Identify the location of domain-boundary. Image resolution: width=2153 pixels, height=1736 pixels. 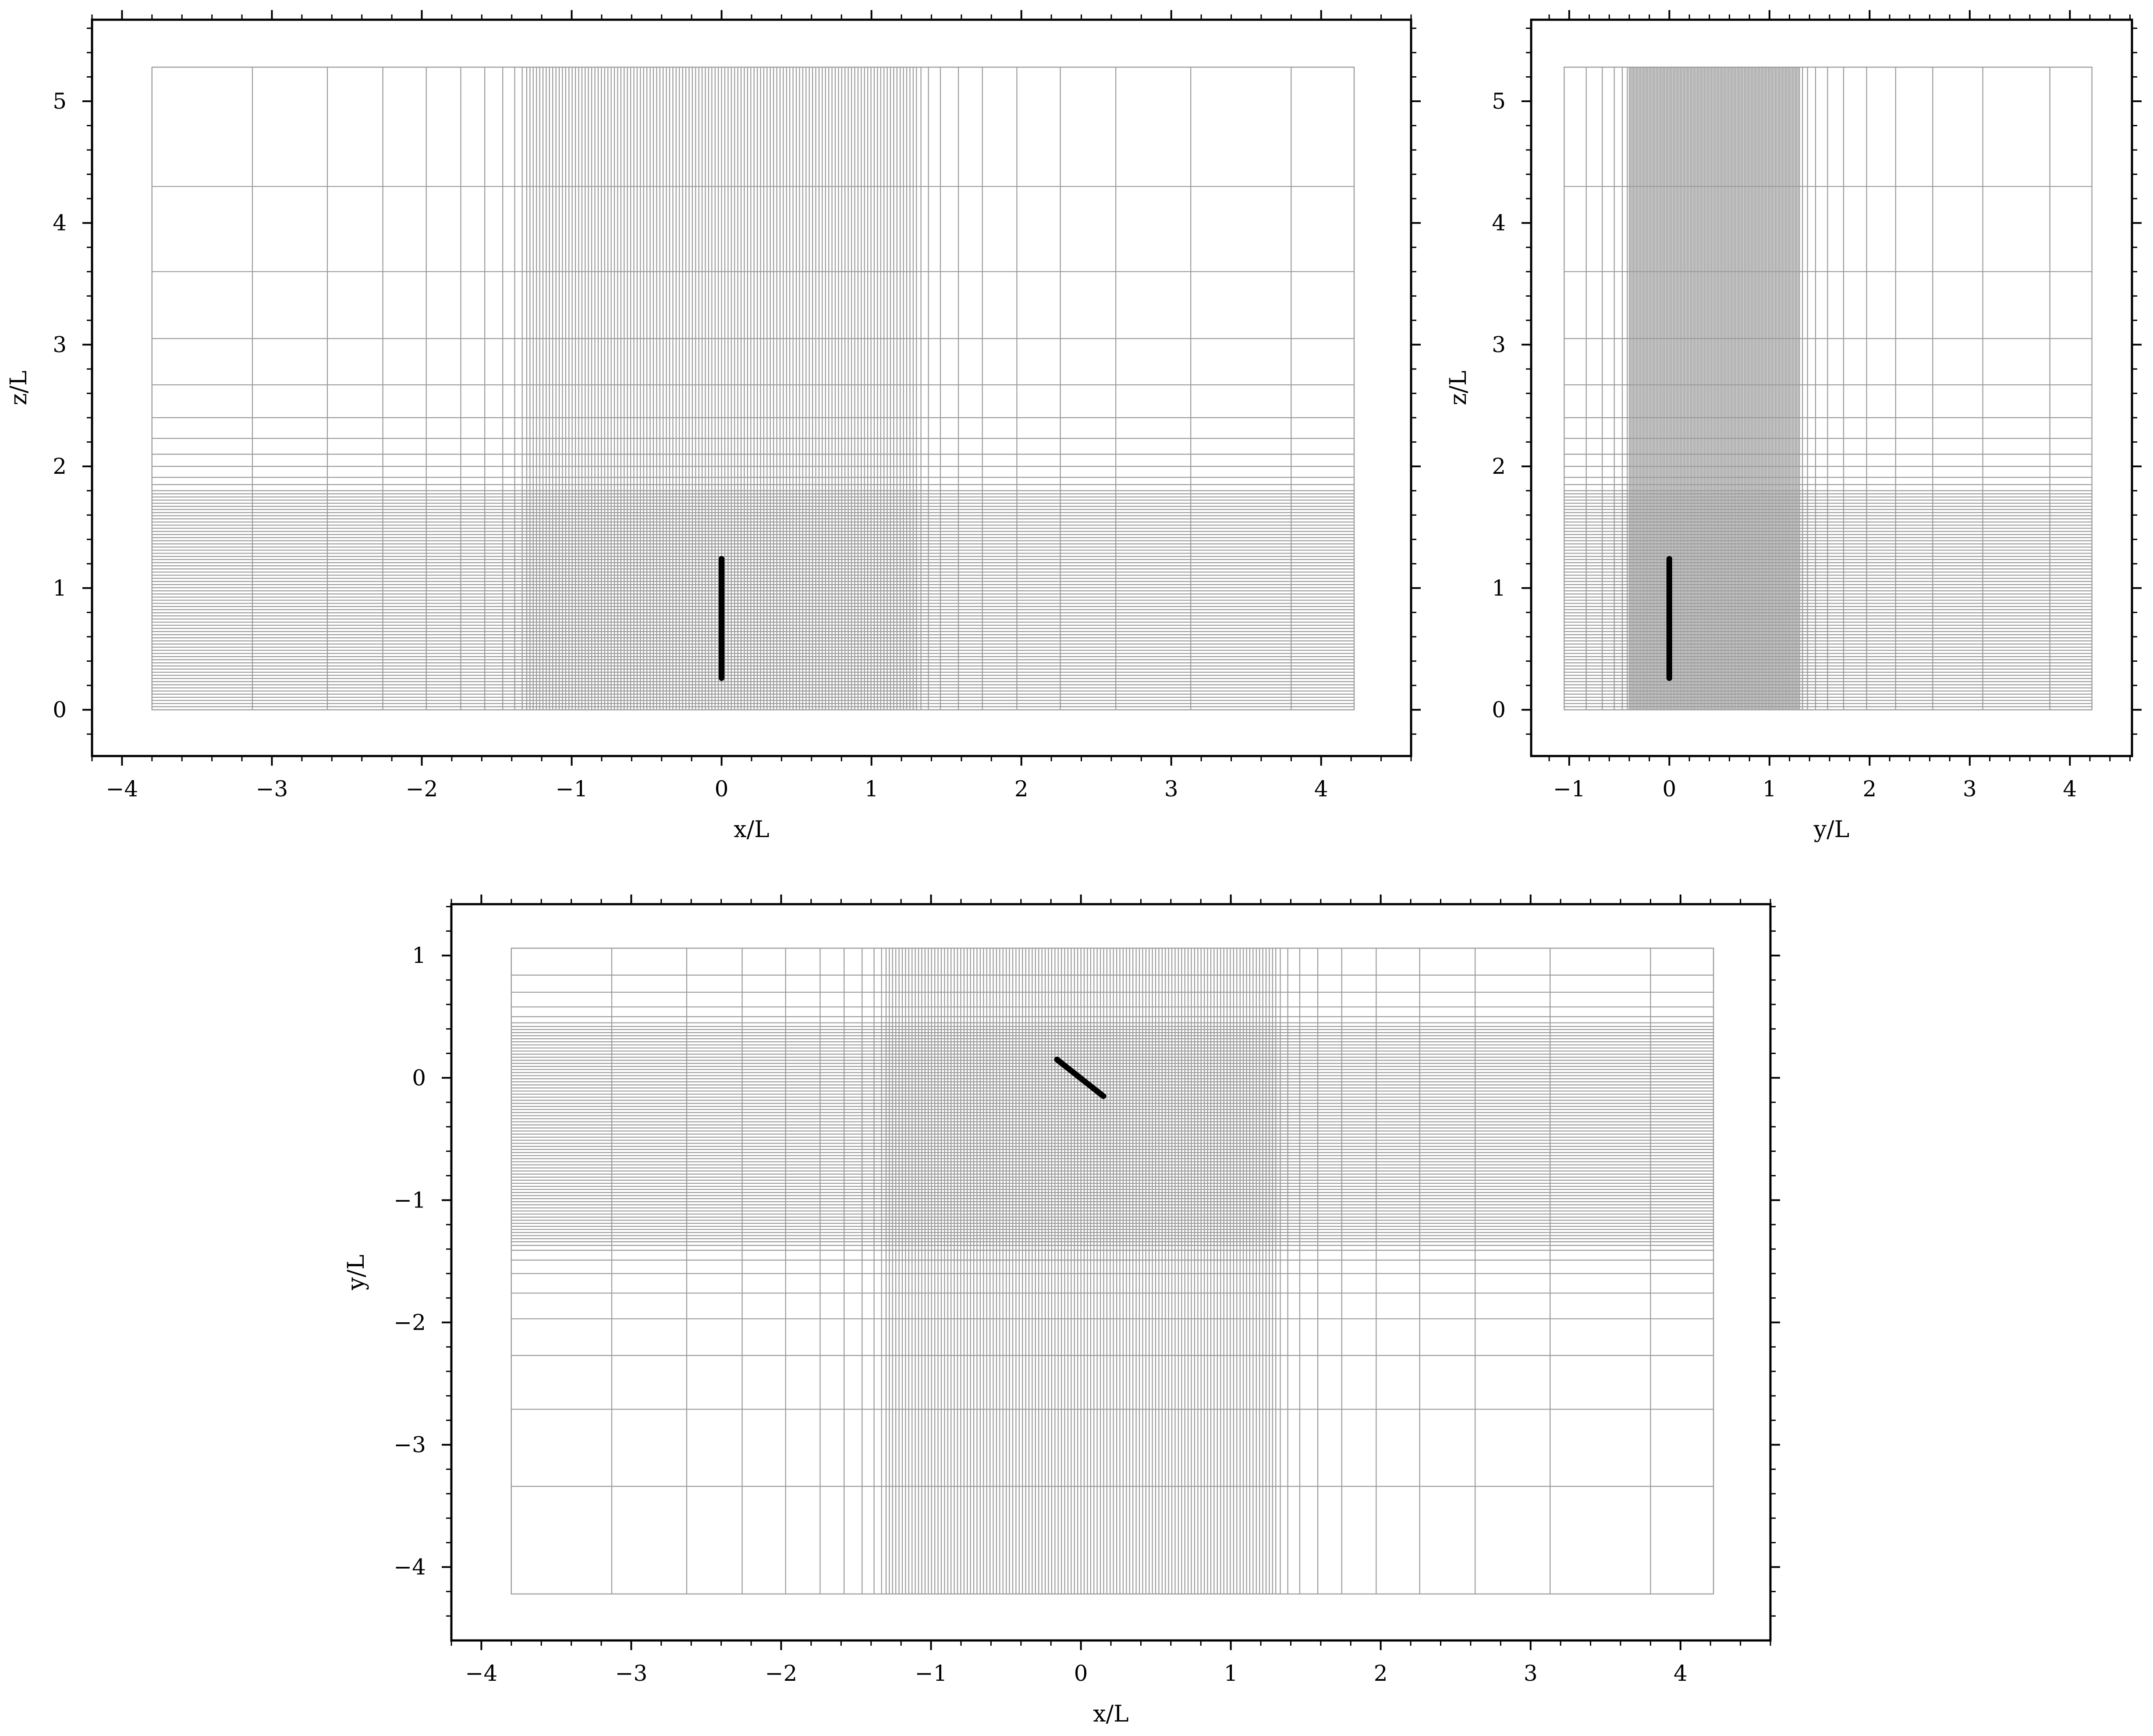
(1828, 388).